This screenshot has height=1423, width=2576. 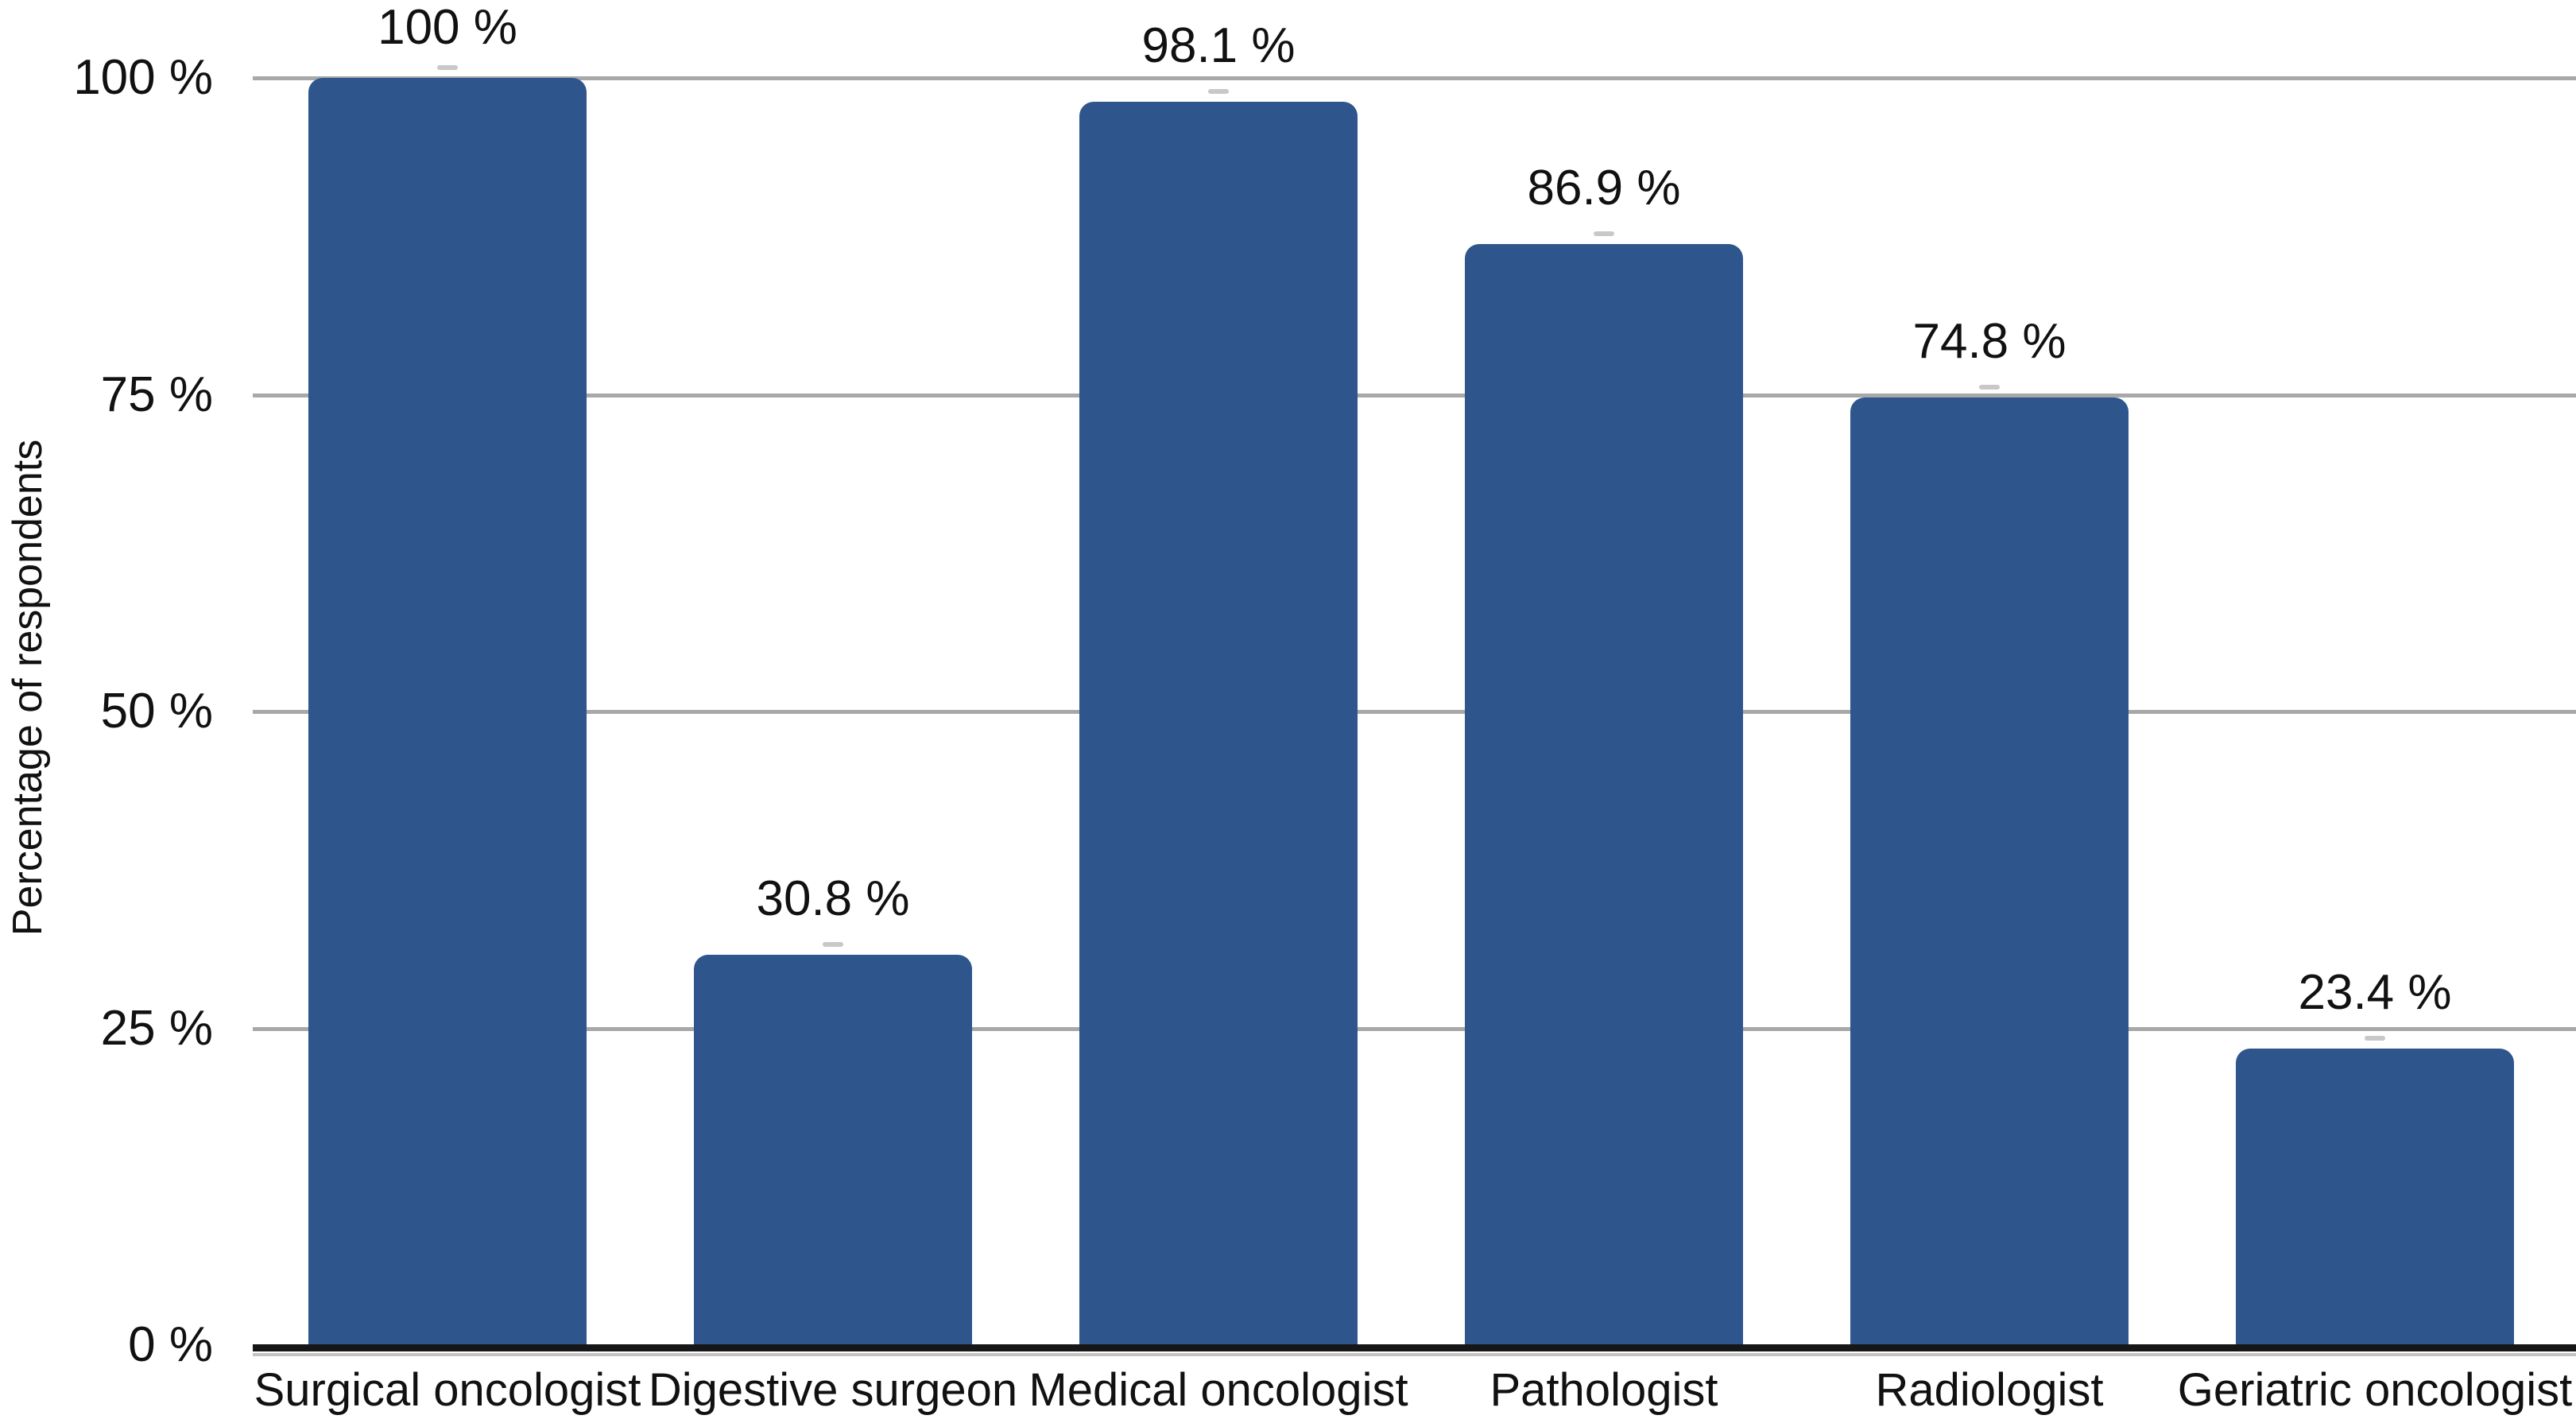 What do you see at coordinates (156, 394) in the screenshot?
I see `y-tick-label-75: 75 %` at bounding box center [156, 394].